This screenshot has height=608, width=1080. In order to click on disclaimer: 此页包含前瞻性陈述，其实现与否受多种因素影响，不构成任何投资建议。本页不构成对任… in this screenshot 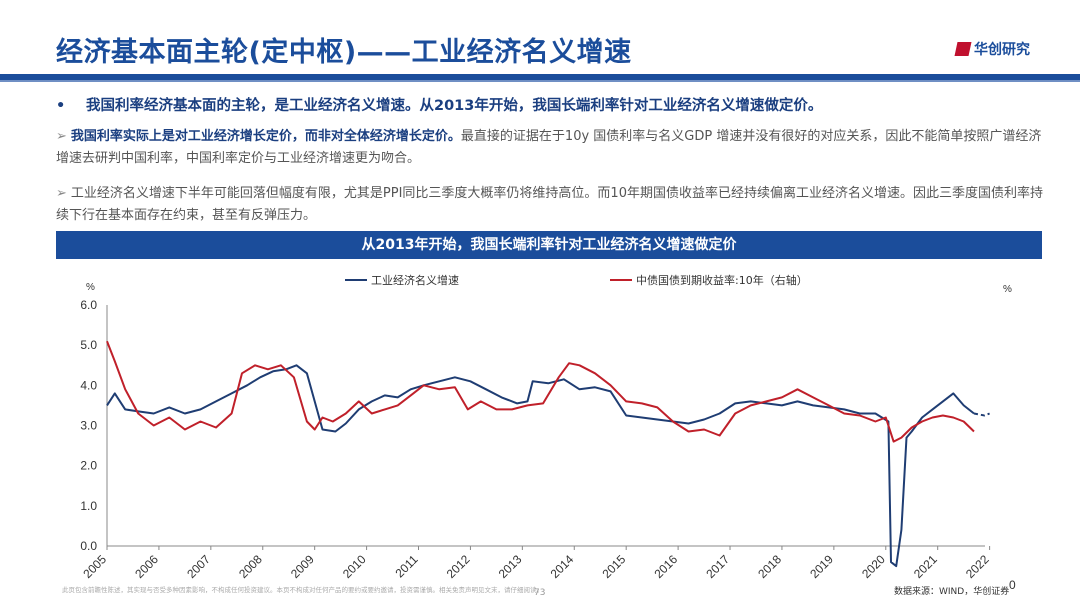, I will do `click(302, 590)`.